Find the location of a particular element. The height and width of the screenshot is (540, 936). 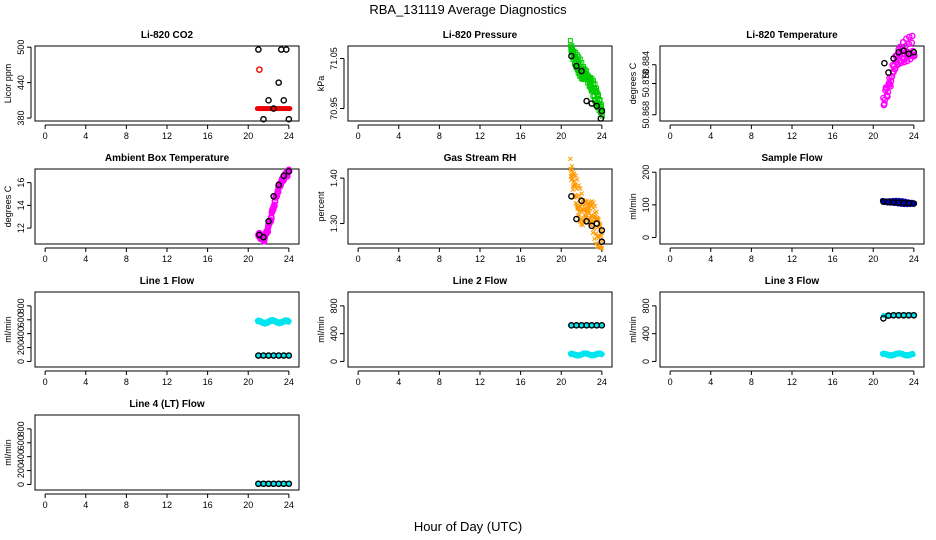

panel-sample-flow-x-axis: 0 4 8 12 16 20 24 is located at coordinates (793, 255).